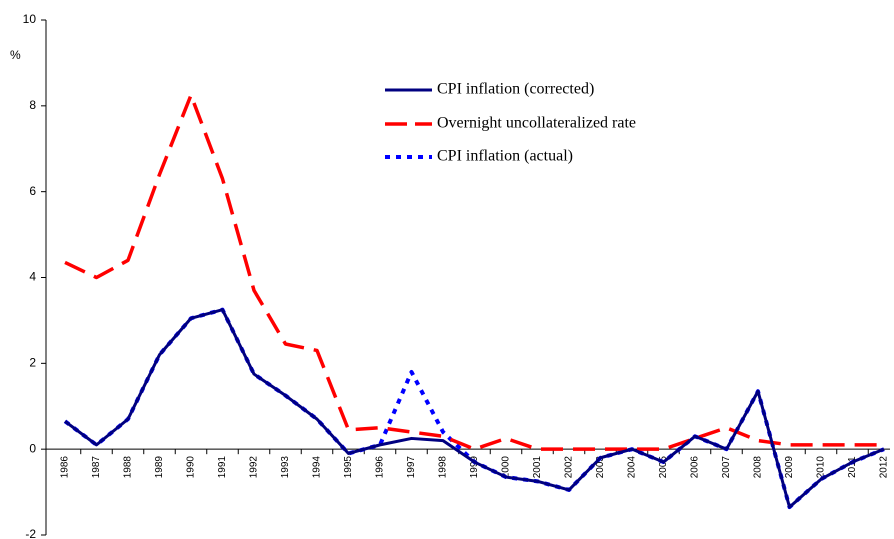 This screenshot has height=539, width=894. What do you see at coordinates (536, 123) in the screenshot?
I see `legend-label: Overnight uncollateralized rate` at bounding box center [536, 123].